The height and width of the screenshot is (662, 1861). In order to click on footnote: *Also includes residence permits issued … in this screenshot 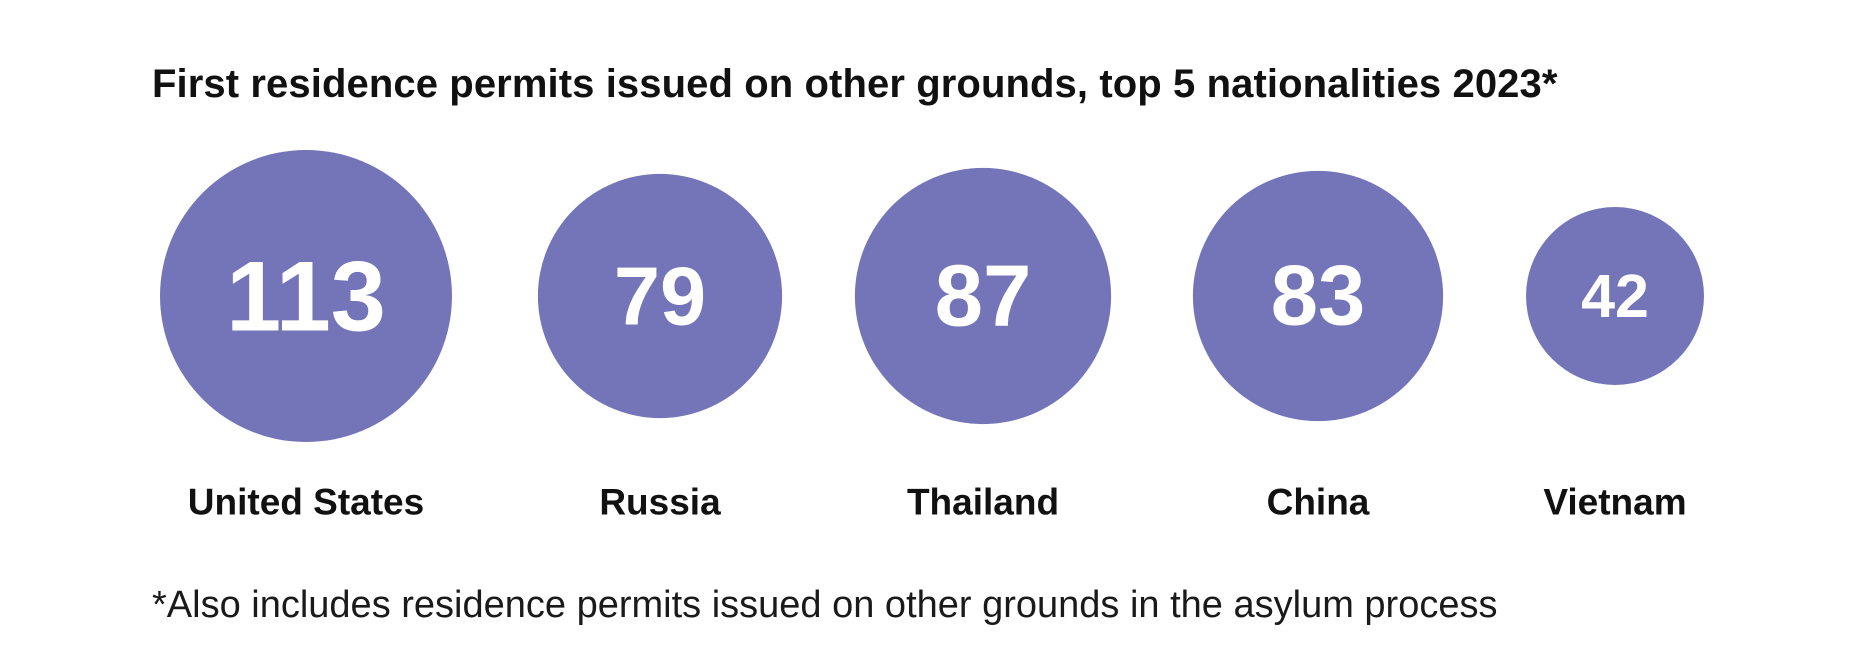, I will do `click(825, 605)`.